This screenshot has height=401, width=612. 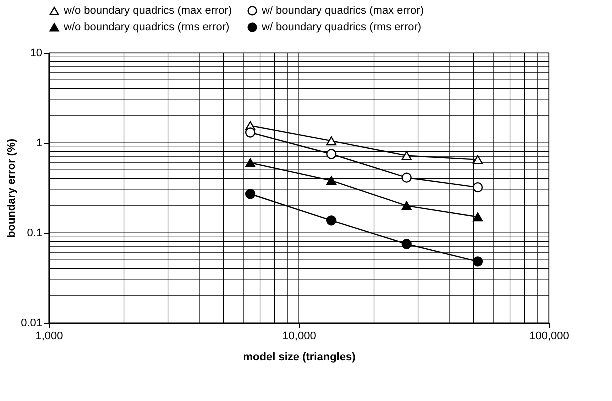 I want to click on legend-label: w/ boundary quadrics (max error), so click(x=342, y=10).